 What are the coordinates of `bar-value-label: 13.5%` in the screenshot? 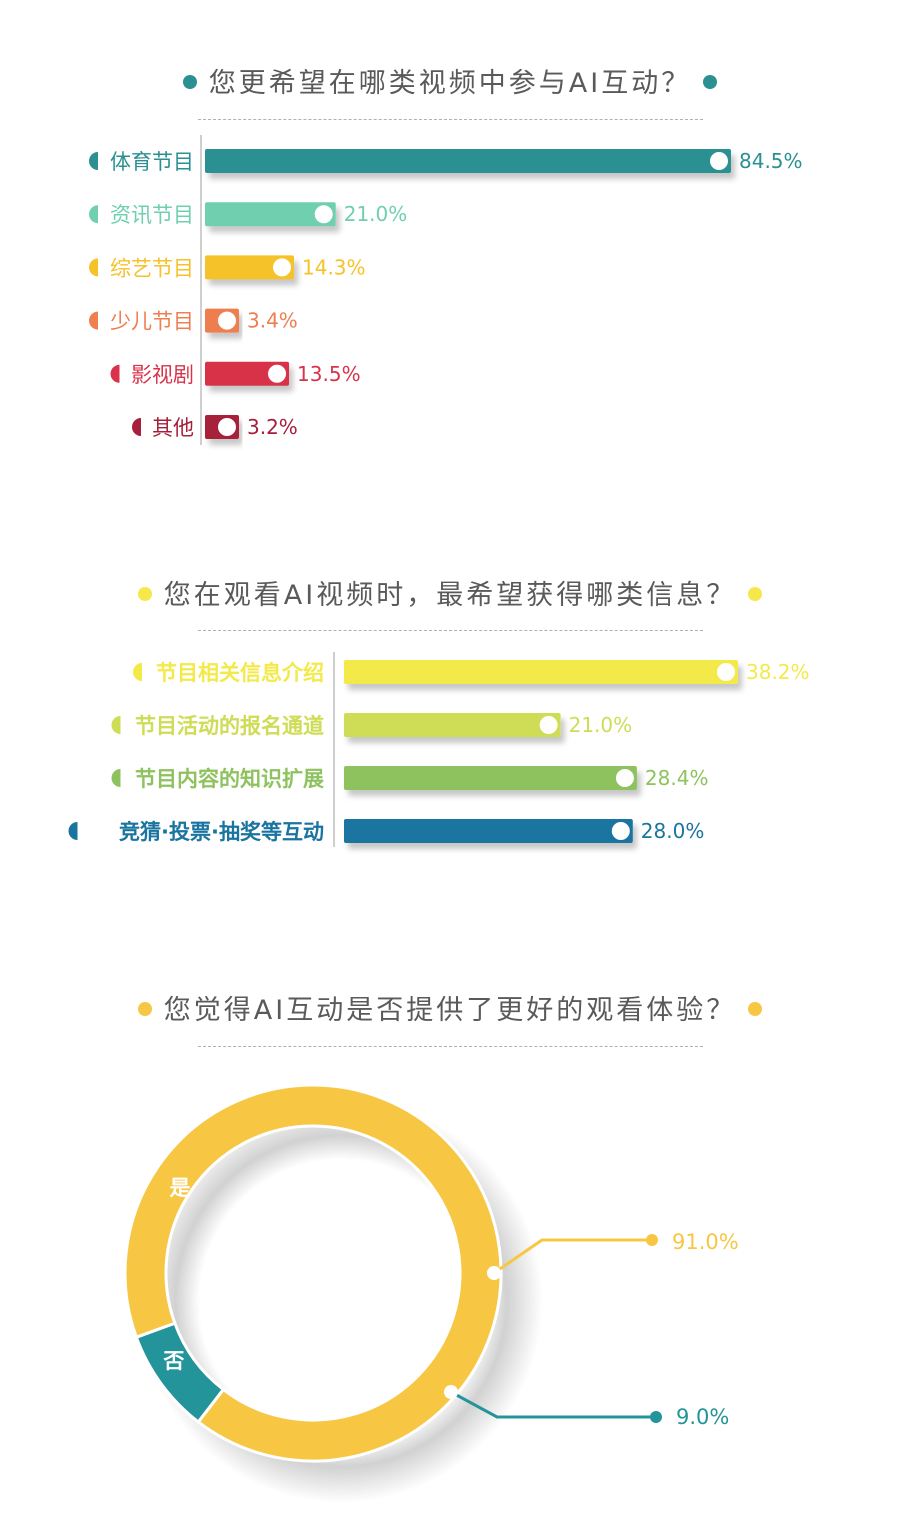 It's located at (329, 374).